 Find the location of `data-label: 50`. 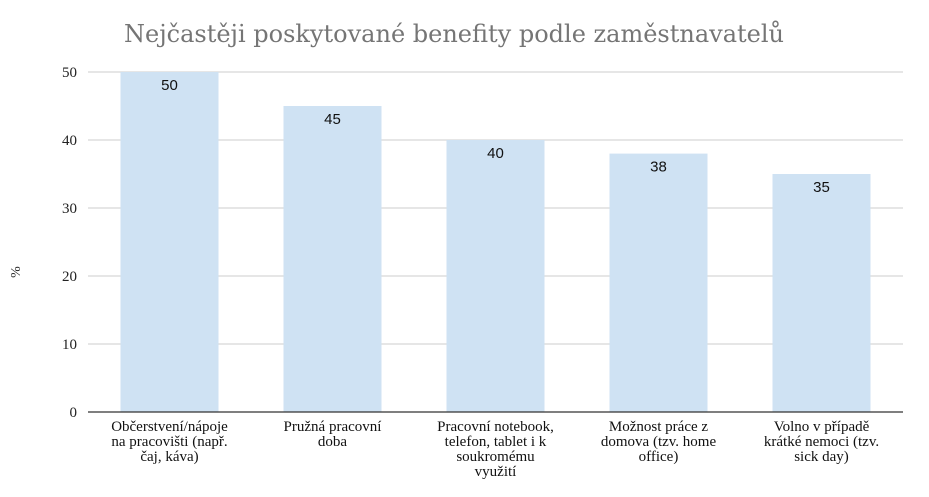

data-label: 50 is located at coordinates (169, 85).